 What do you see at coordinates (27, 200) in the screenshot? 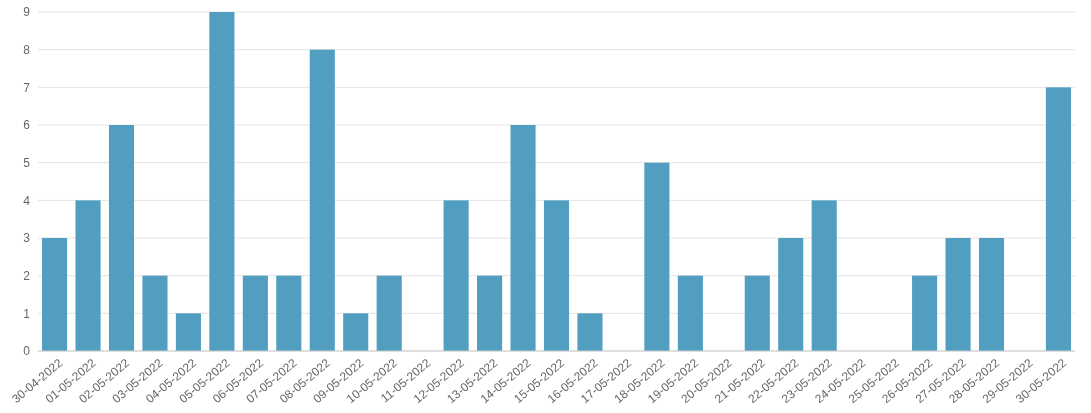
I see `y-tick-label: 4` at bounding box center [27, 200].